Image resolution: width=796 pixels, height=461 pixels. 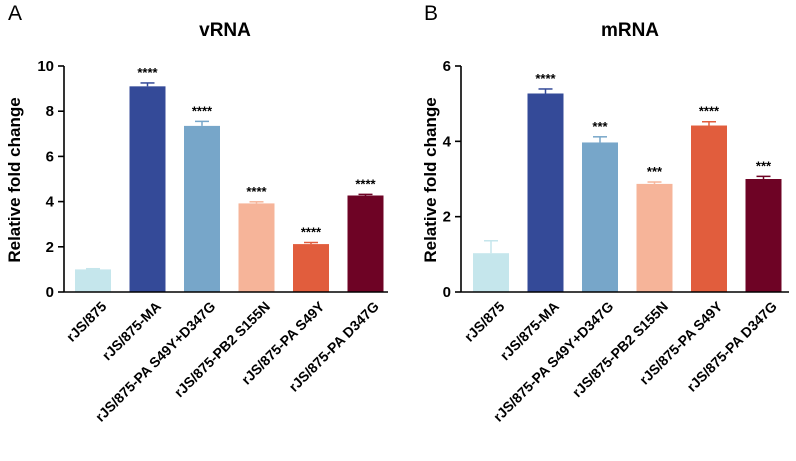 I want to click on panel-letter: A, so click(x=15, y=13).